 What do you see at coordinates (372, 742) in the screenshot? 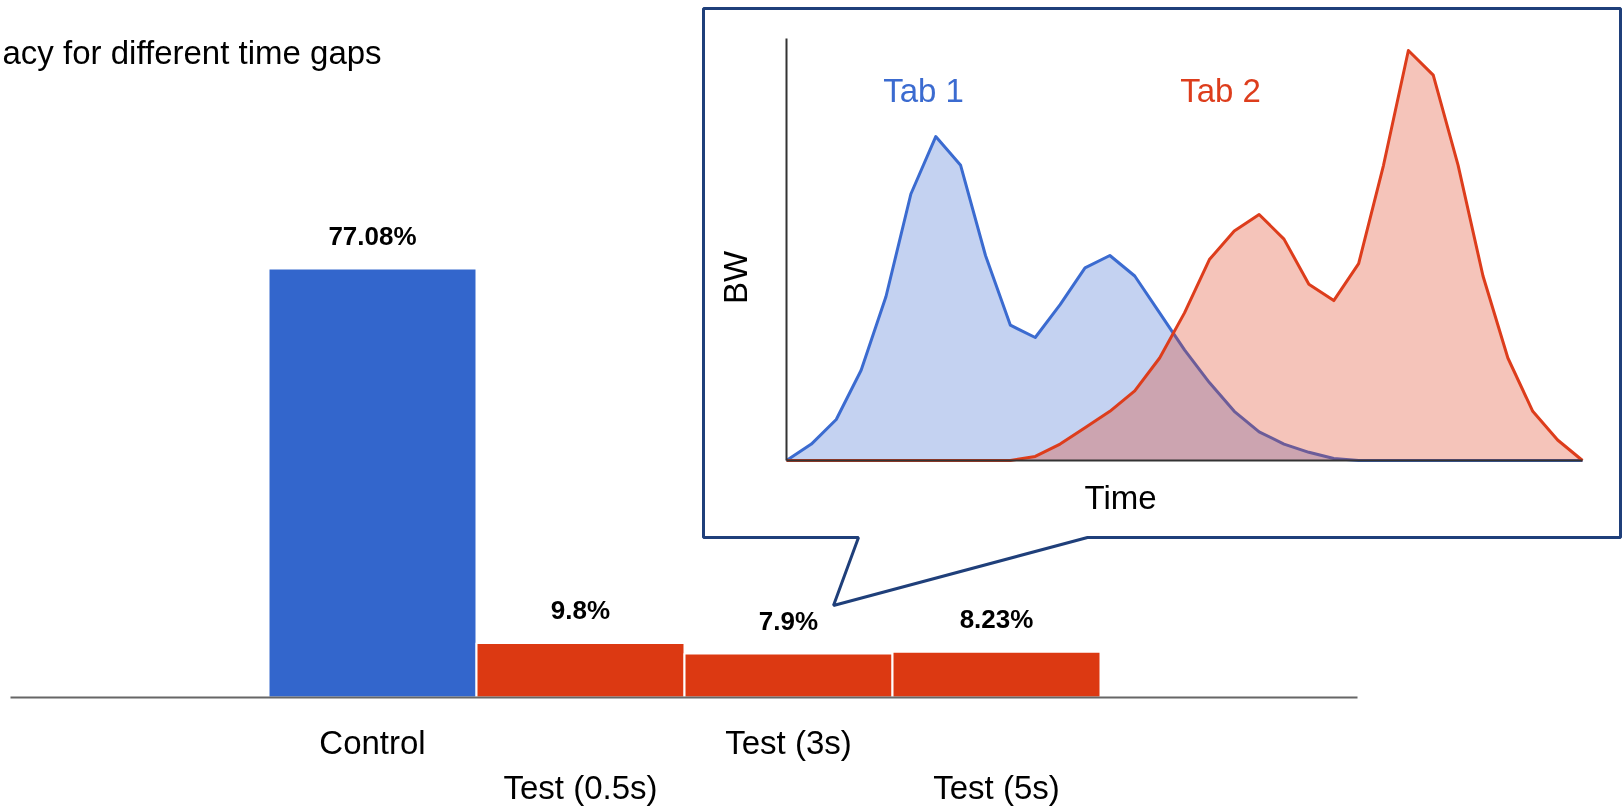
I see `x-tick-label: Control` at bounding box center [372, 742].